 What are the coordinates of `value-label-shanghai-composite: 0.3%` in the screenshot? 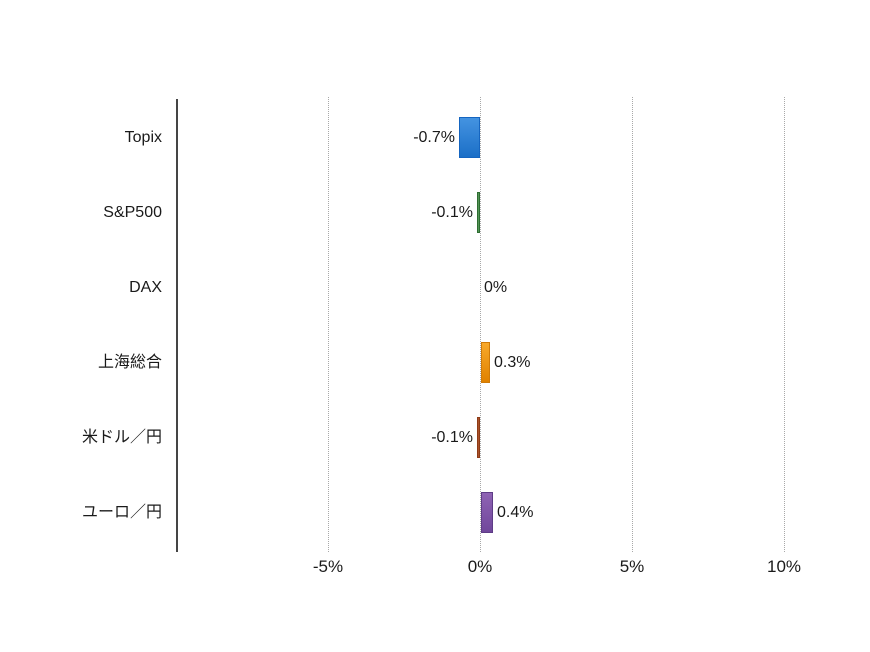 It's located at (512, 362).